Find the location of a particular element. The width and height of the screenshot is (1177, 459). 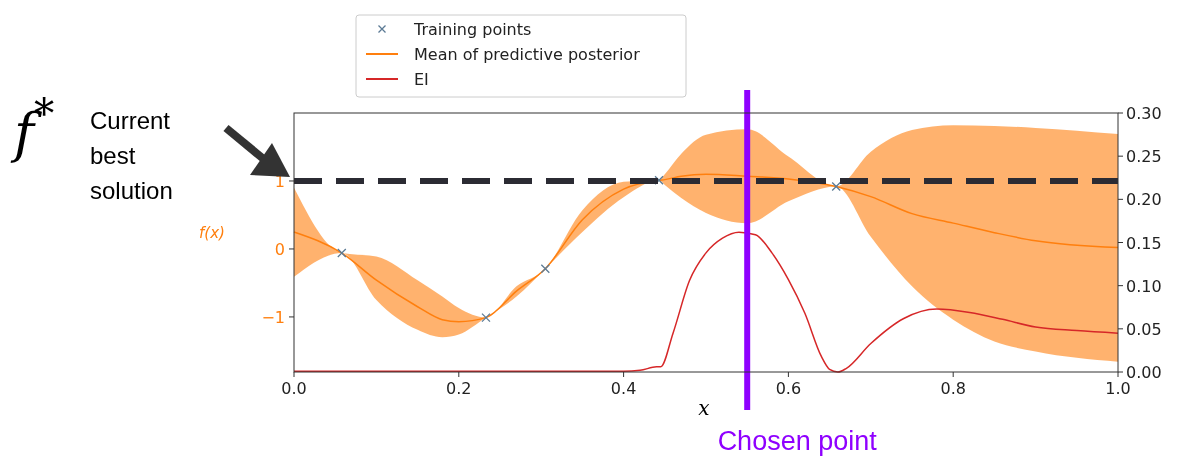

y2-tick-label: 0.20 is located at coordinates (1144, 200).